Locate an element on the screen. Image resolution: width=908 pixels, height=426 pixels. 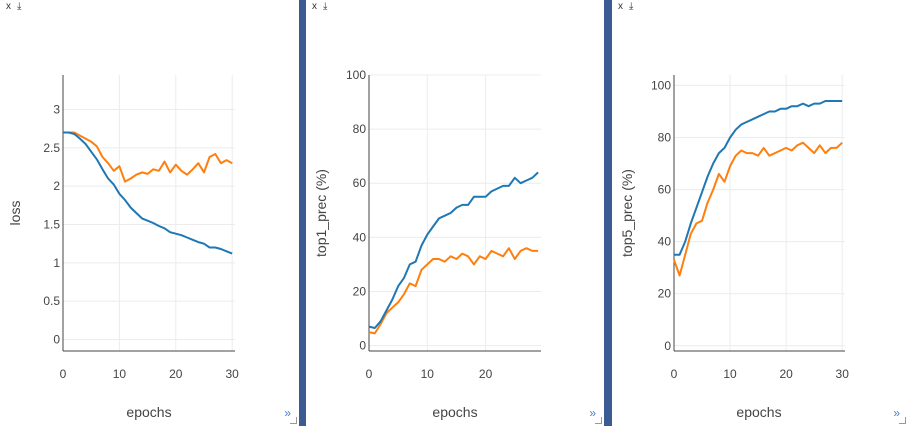
y-tick-label: 0.5 is located at coordinates (51, 301).